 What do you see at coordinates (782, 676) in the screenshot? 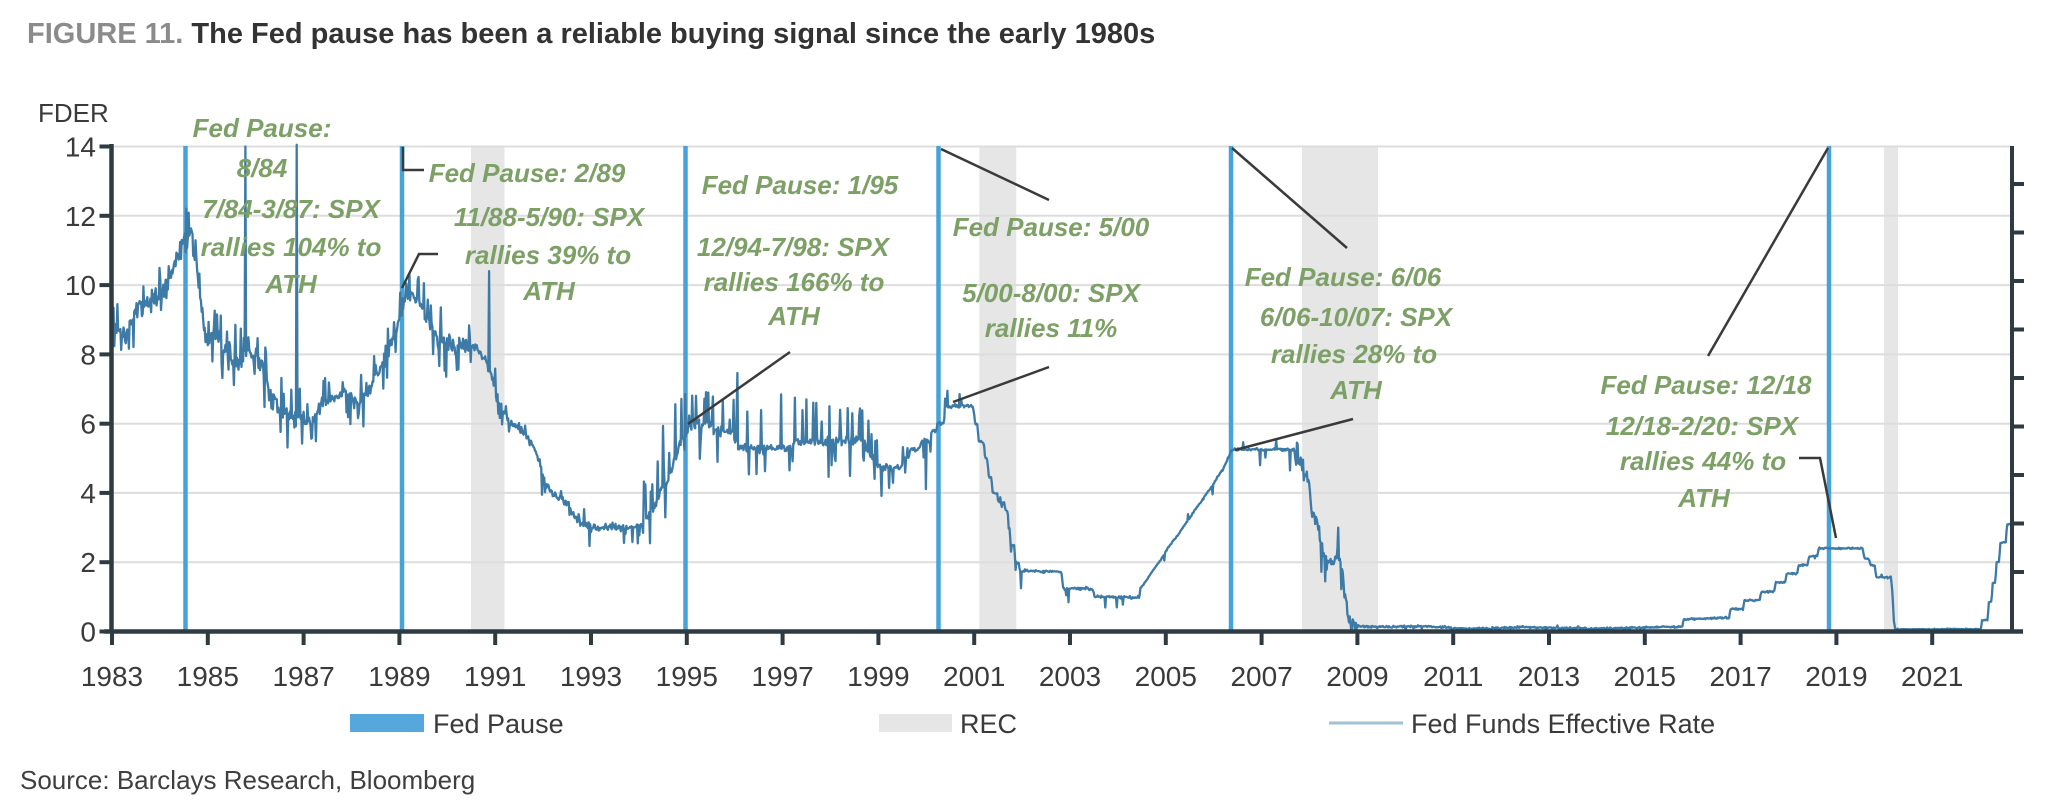
I see `svg-text: 1997` at bounding box center [782, 676].